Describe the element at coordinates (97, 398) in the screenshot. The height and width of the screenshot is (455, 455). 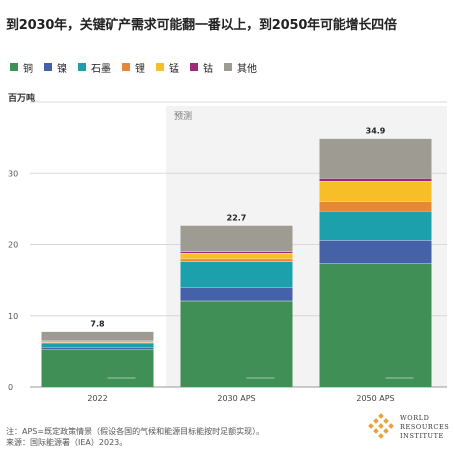
I see `x-category-label: 2022` at that location.